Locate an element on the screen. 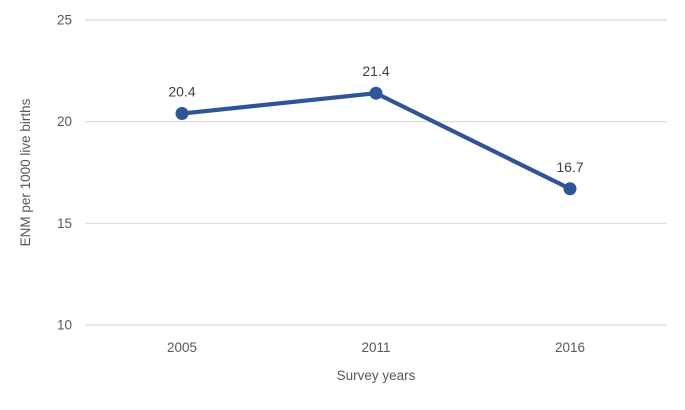 The width and height of the screenshot is (685, 410). data-label: 20.4 is located at coordinates (181, 92).